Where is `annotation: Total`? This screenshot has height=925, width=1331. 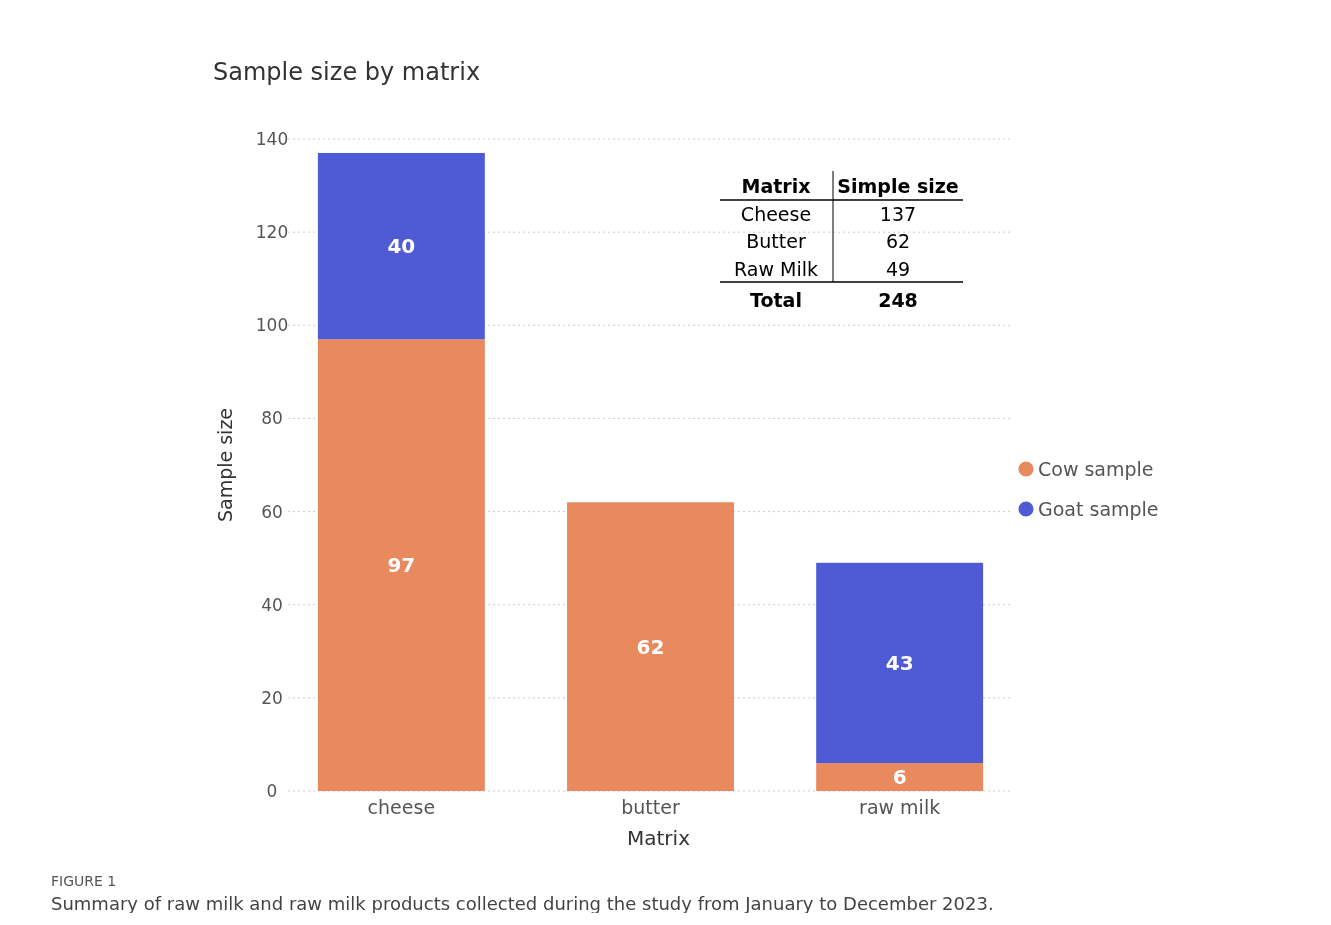
annotation: Total is located at coordinates (776, 299).